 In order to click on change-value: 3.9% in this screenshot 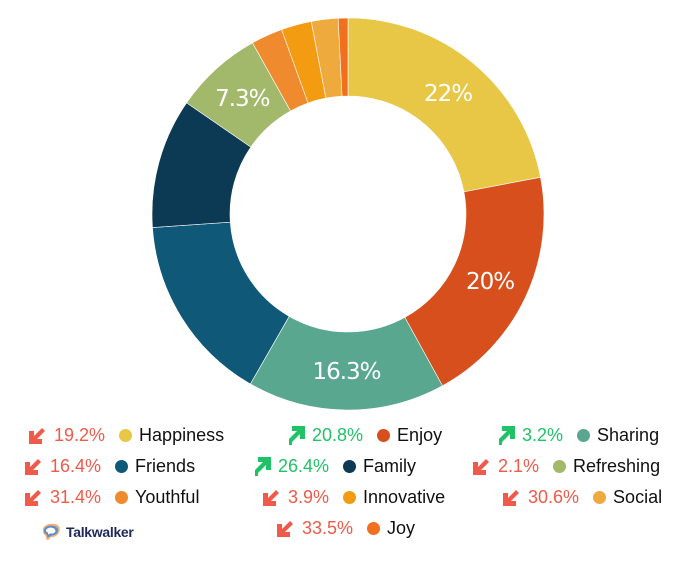, I will do `click(309, 496)`.